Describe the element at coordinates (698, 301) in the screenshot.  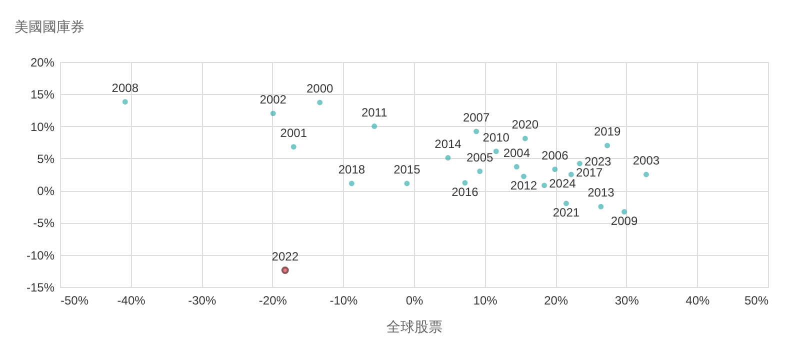
I see `x-tick-label: 40%` at that location.